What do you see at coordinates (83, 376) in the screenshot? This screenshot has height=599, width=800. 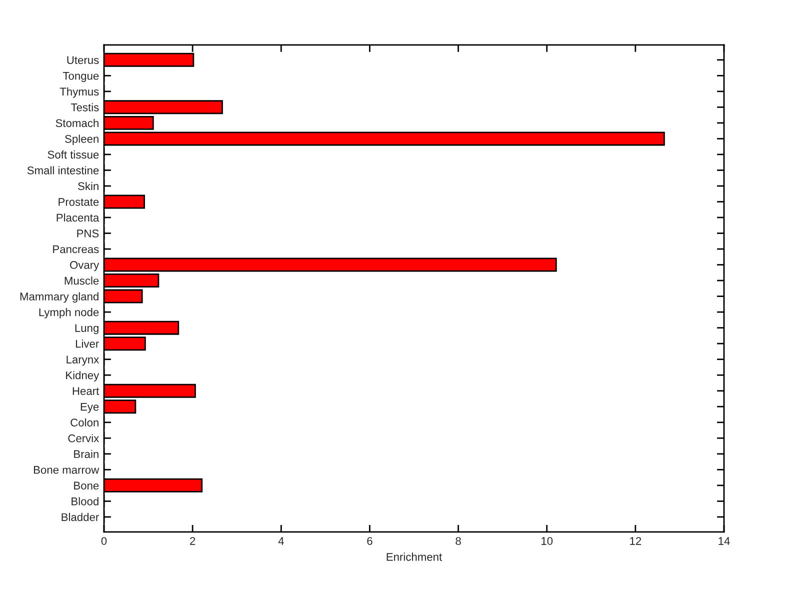 I see `y-tick-label: Kidney` at bounding box center [83, 376].